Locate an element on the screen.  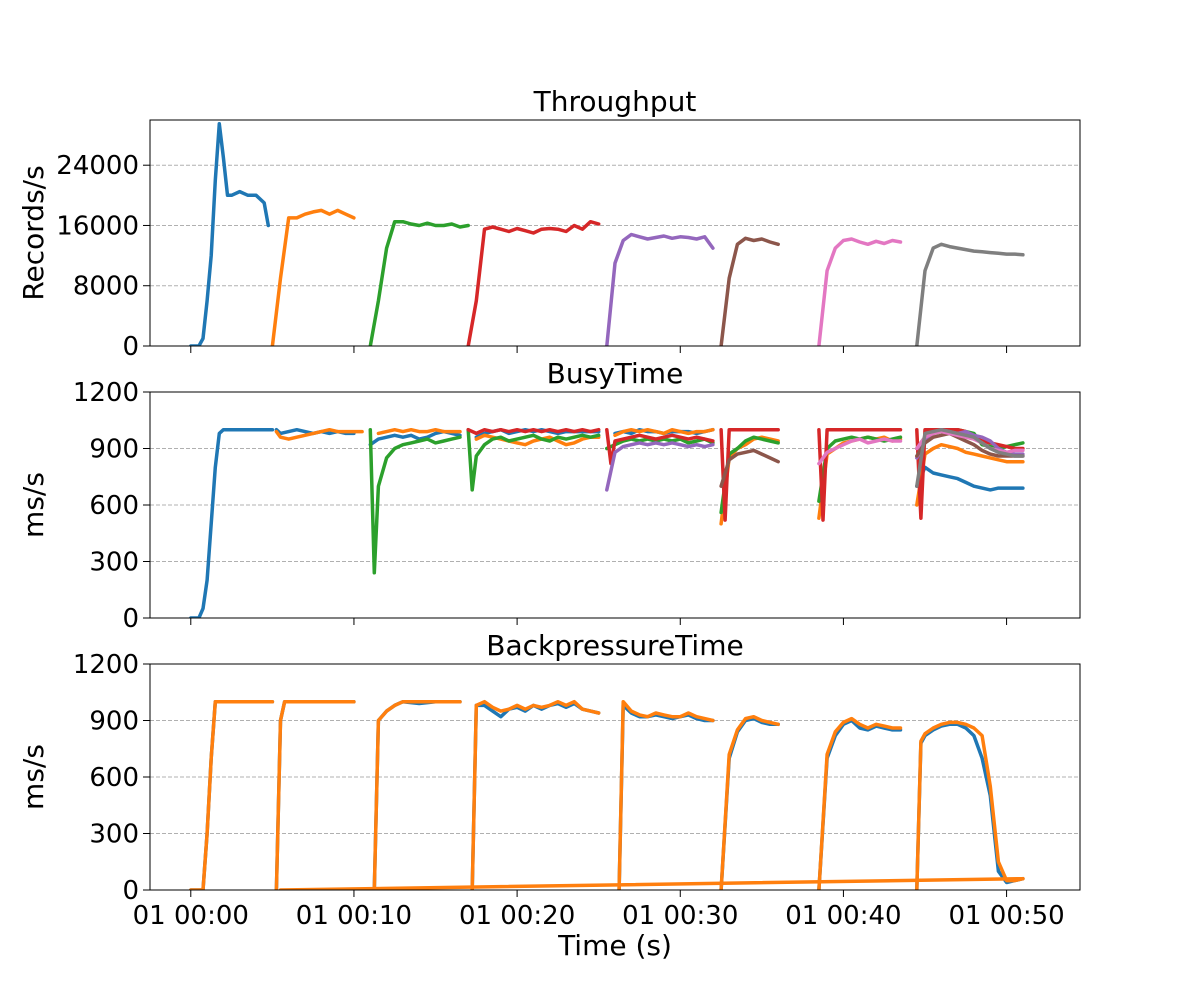
y-tick-label: 8000 is located at coordinates (106, 287).